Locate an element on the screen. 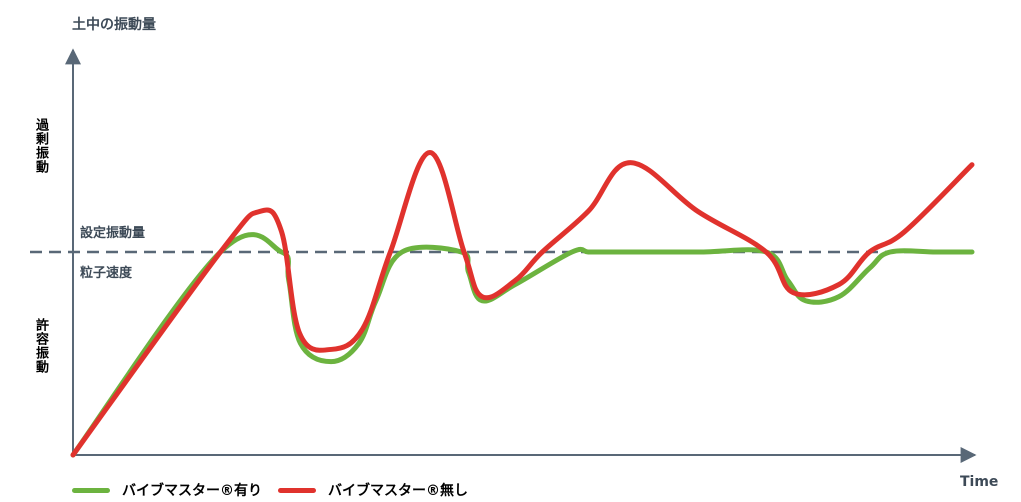  legend-item-without-vibemaster: バイブマスター®無し is located at coordinates (373, 490).